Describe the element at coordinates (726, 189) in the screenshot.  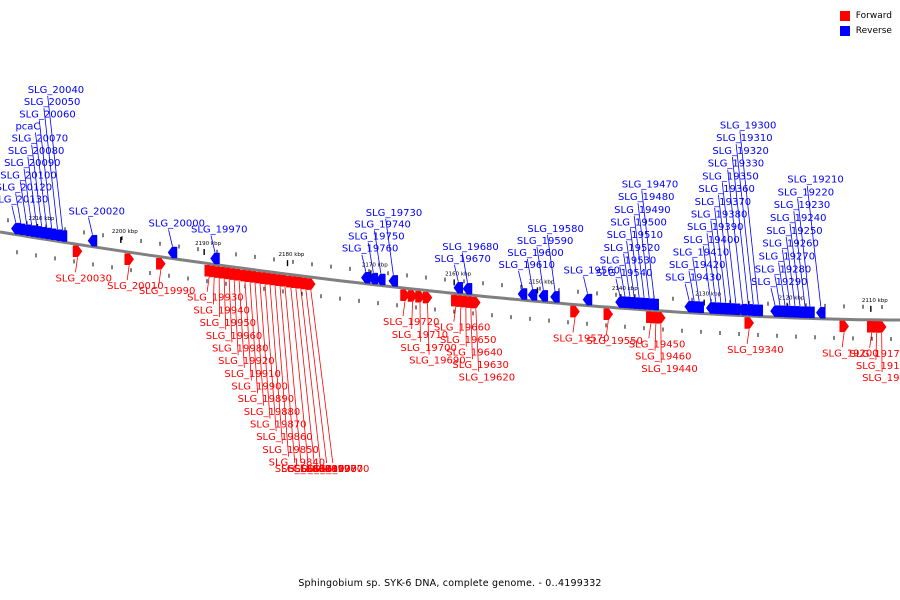
I see `reverse-gene-label: SLG_19360` at that location.